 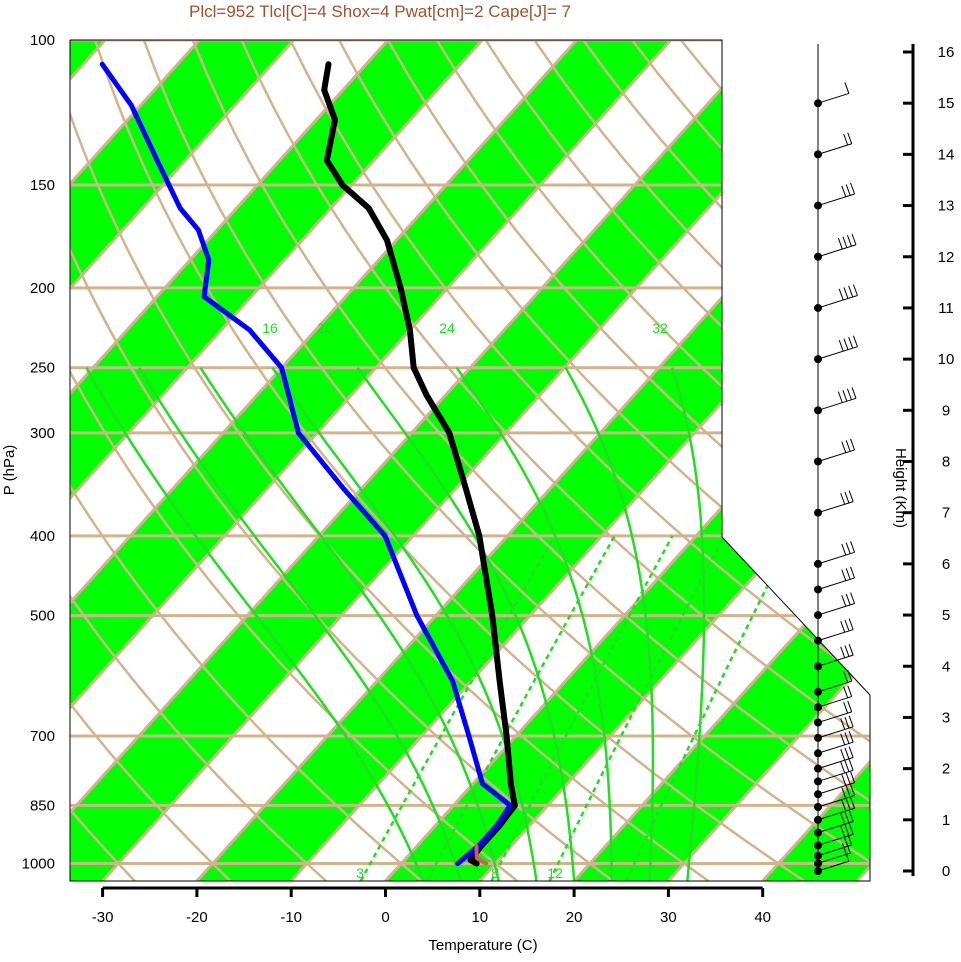 What do you see at coordinates (103, 917) in the screenshot?
I see `x-tick-label: -30` at bounding box center [103, 917].